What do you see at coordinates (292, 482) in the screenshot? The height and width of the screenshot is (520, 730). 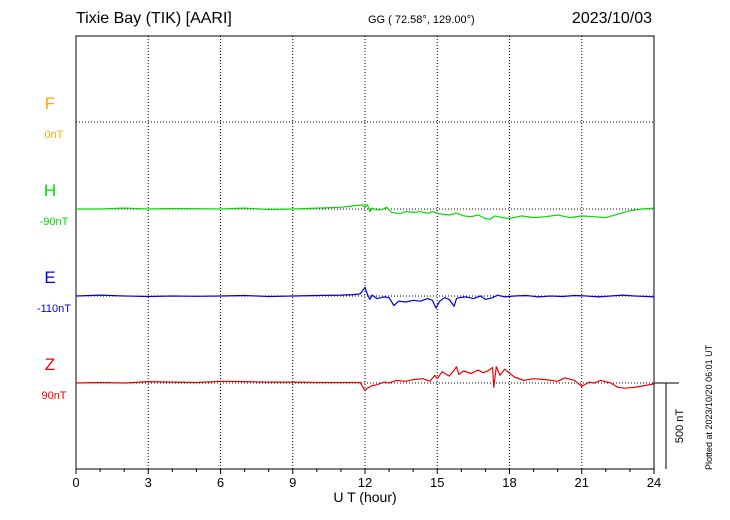 I see `x-tick-label: 9` at bounding box center [292, 482].